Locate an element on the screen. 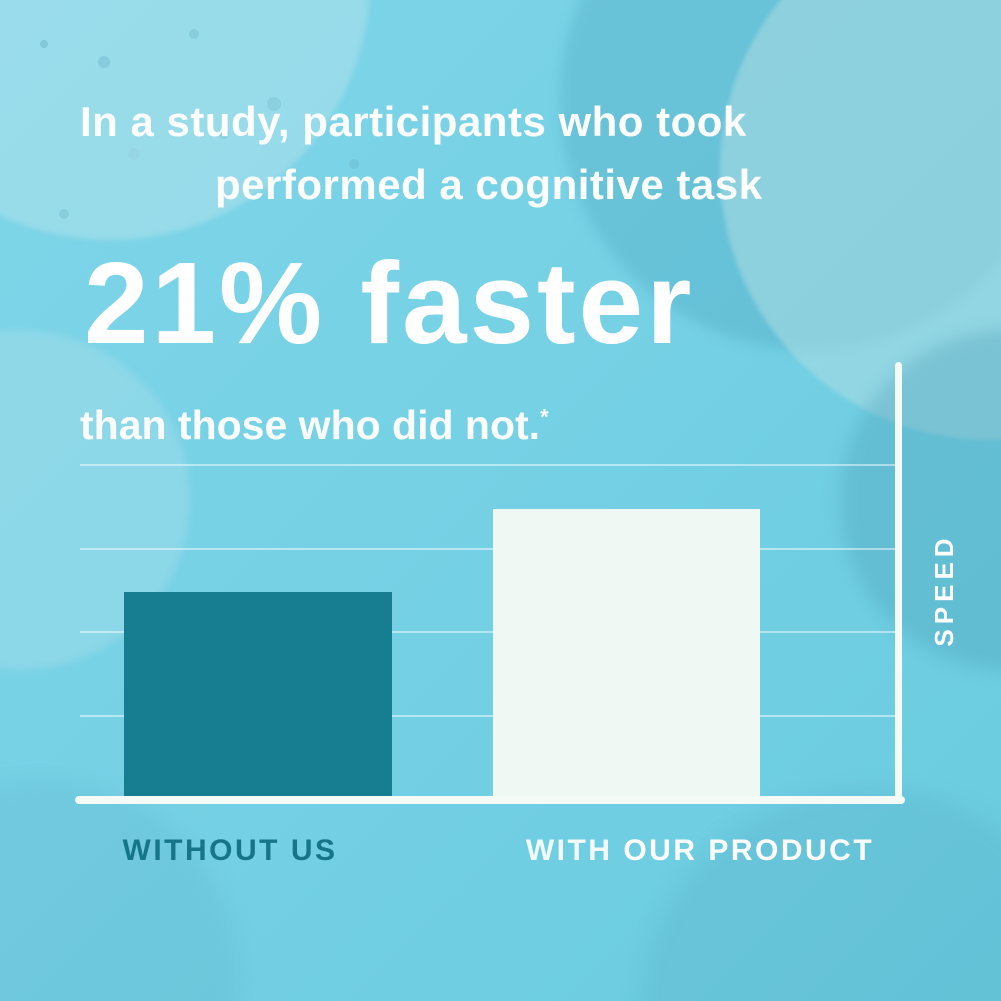 This screenshot has width=1001, height=1001. bar-without-us is located at coordinates (258, 694).